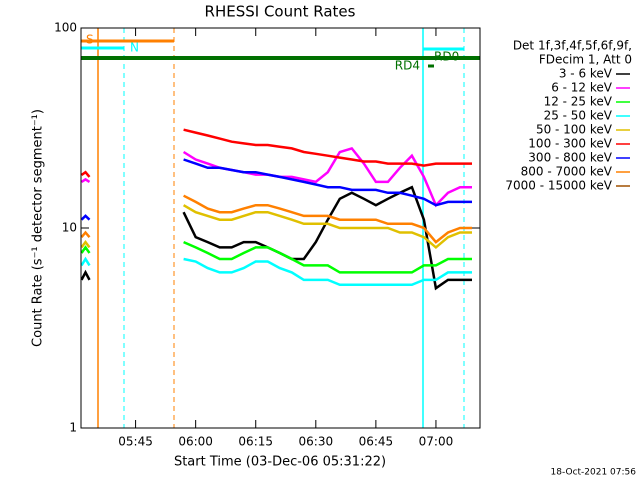 The image size is (640, 480). Describe the element at coordinates (73, 428) in the screenshot. I see `y-tick-label: 1` at that location.